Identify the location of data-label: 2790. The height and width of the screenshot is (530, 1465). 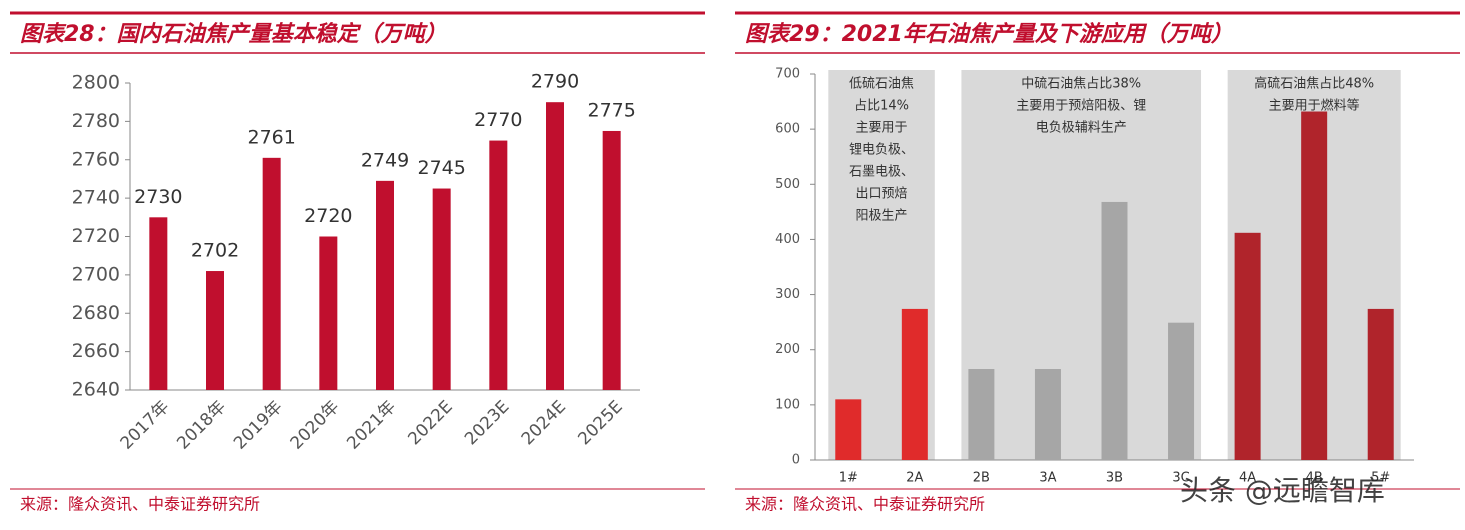
(555, 82).